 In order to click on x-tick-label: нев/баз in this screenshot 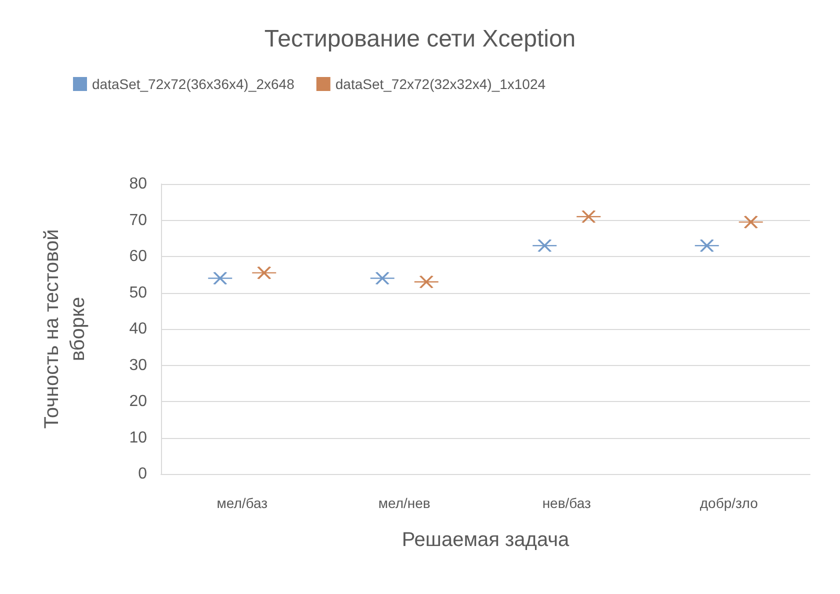, I will do `click(566, 503)`.